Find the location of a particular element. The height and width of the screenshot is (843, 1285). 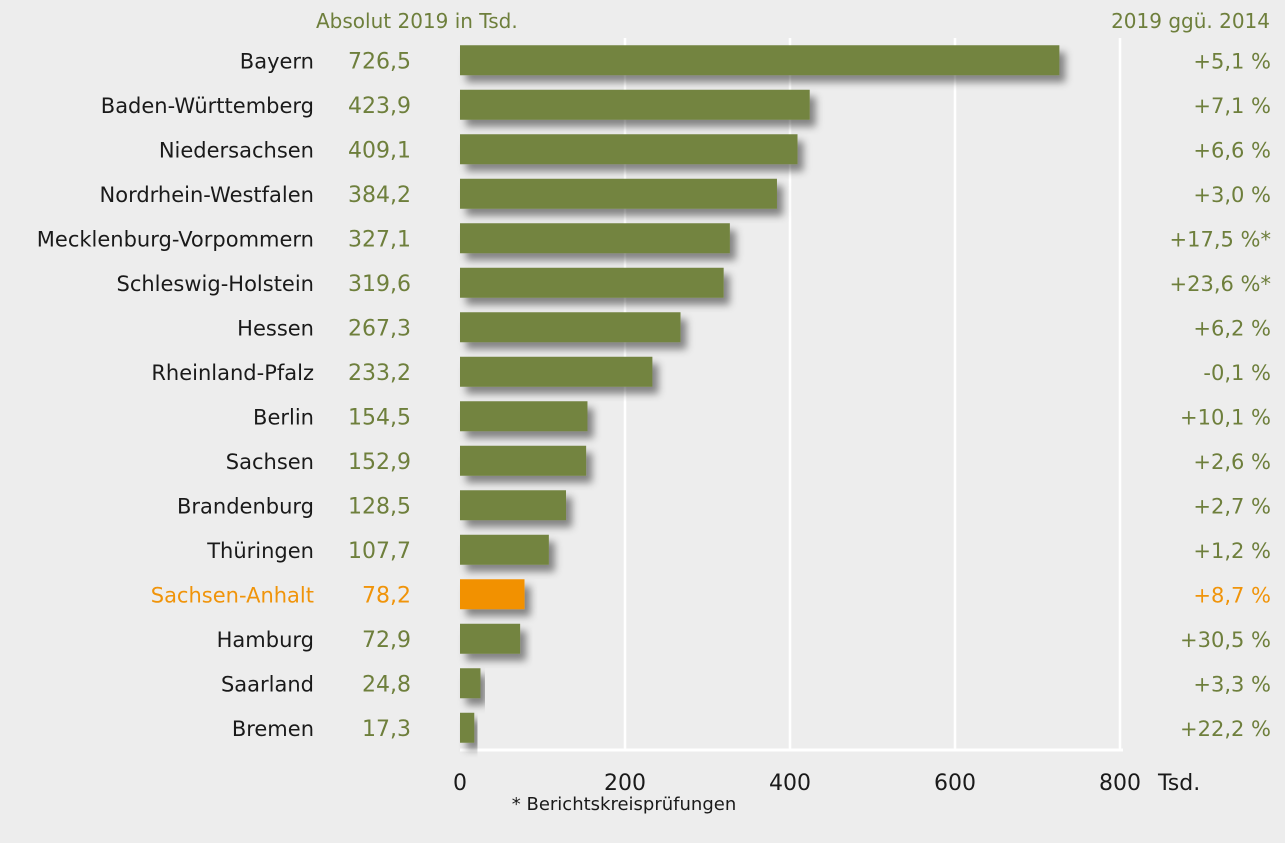

value-label: 267,3 is located at coordinates (379, 328).